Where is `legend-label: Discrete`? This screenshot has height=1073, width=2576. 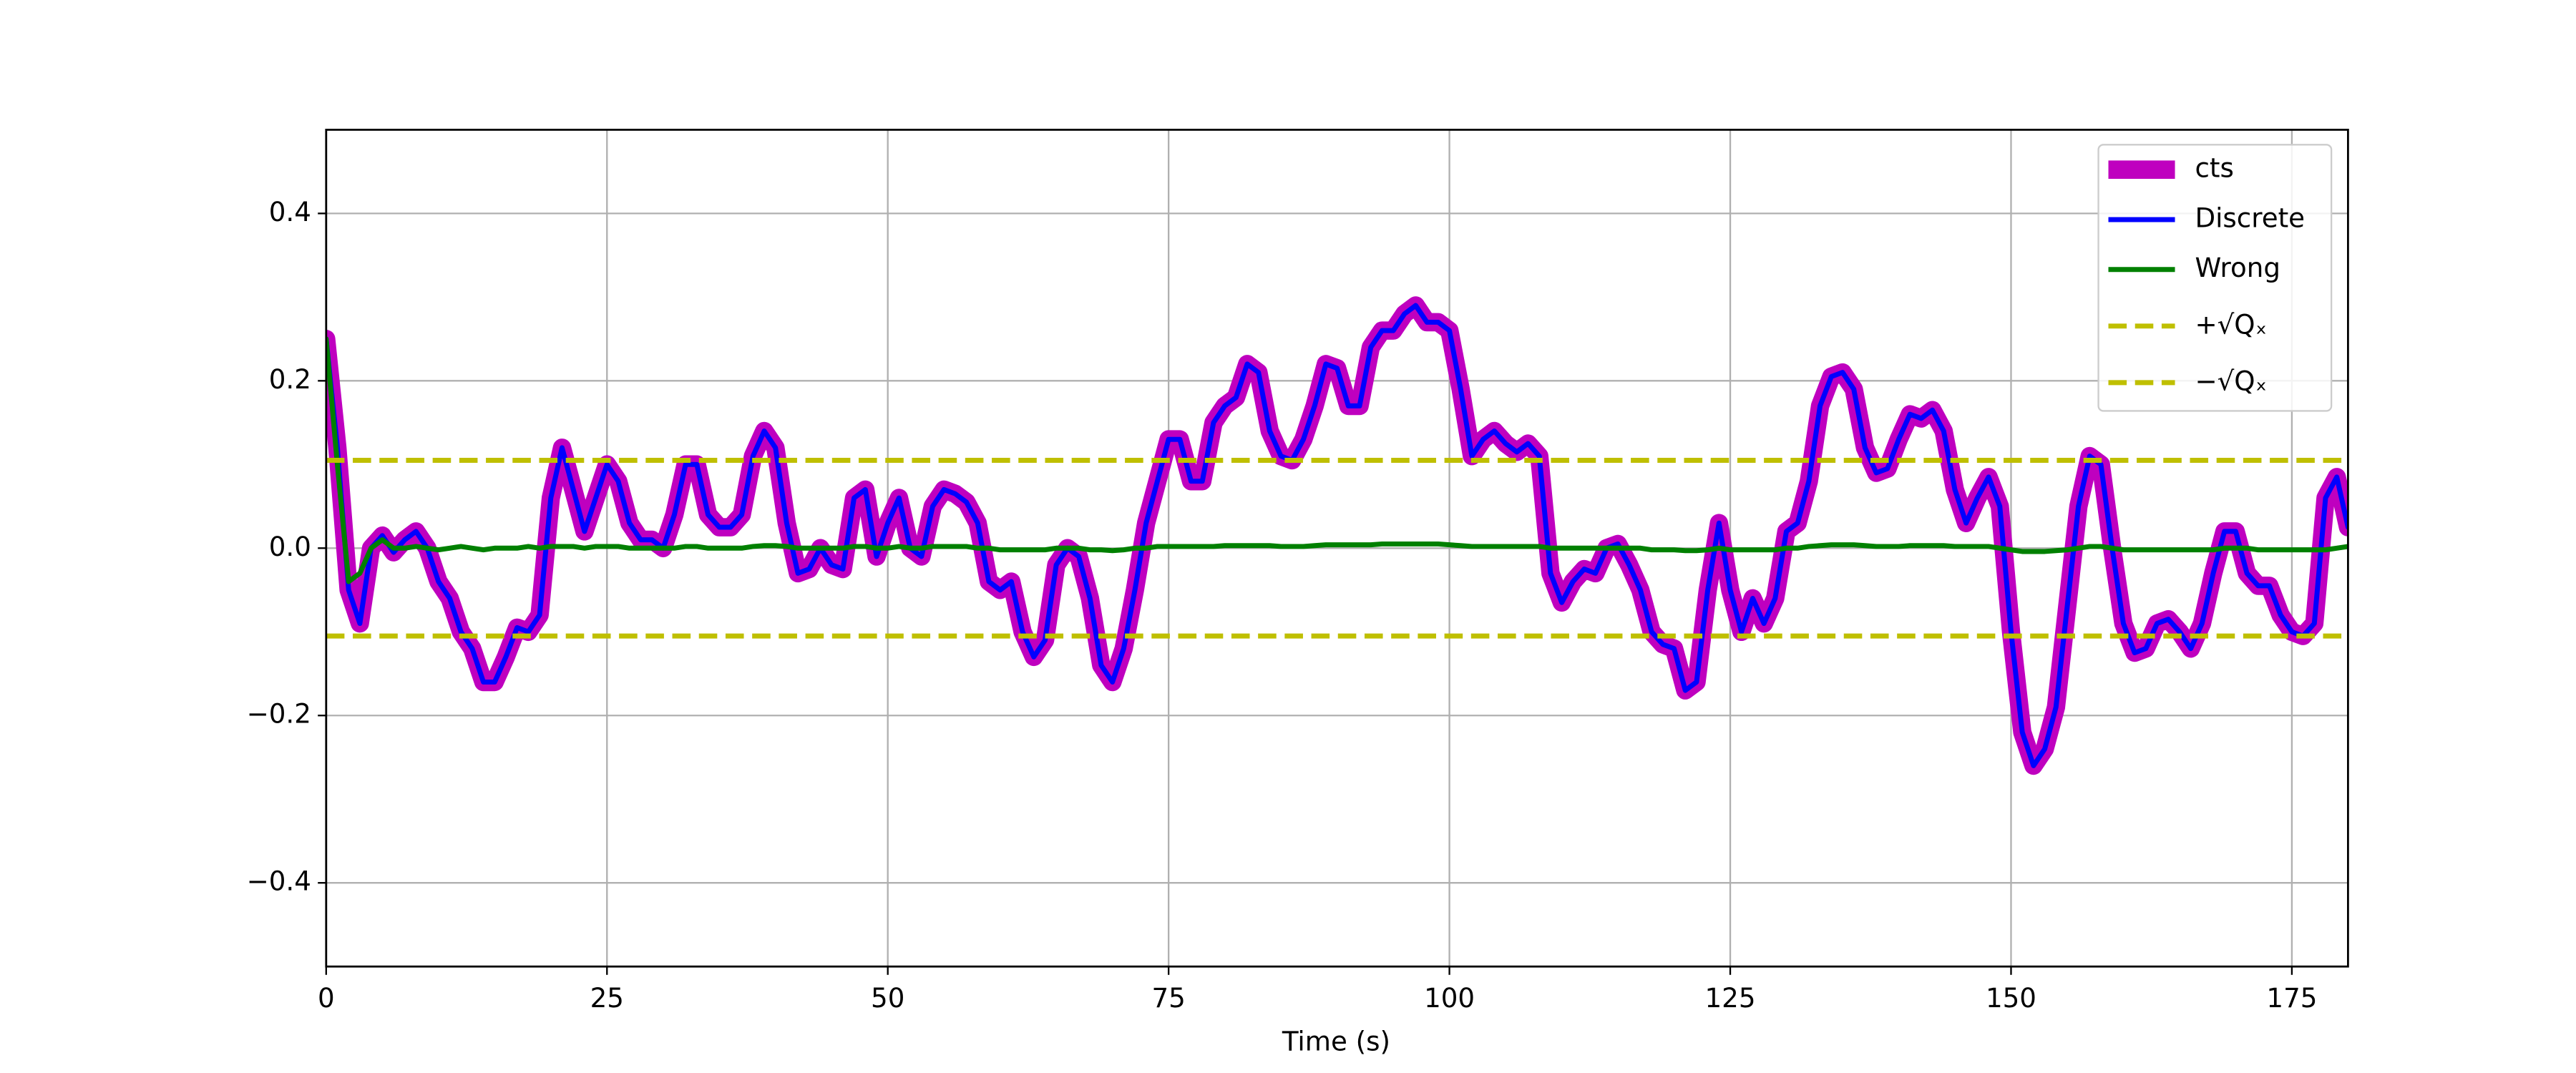
legend-label: Discrete is located at coordinates (2250, 218).